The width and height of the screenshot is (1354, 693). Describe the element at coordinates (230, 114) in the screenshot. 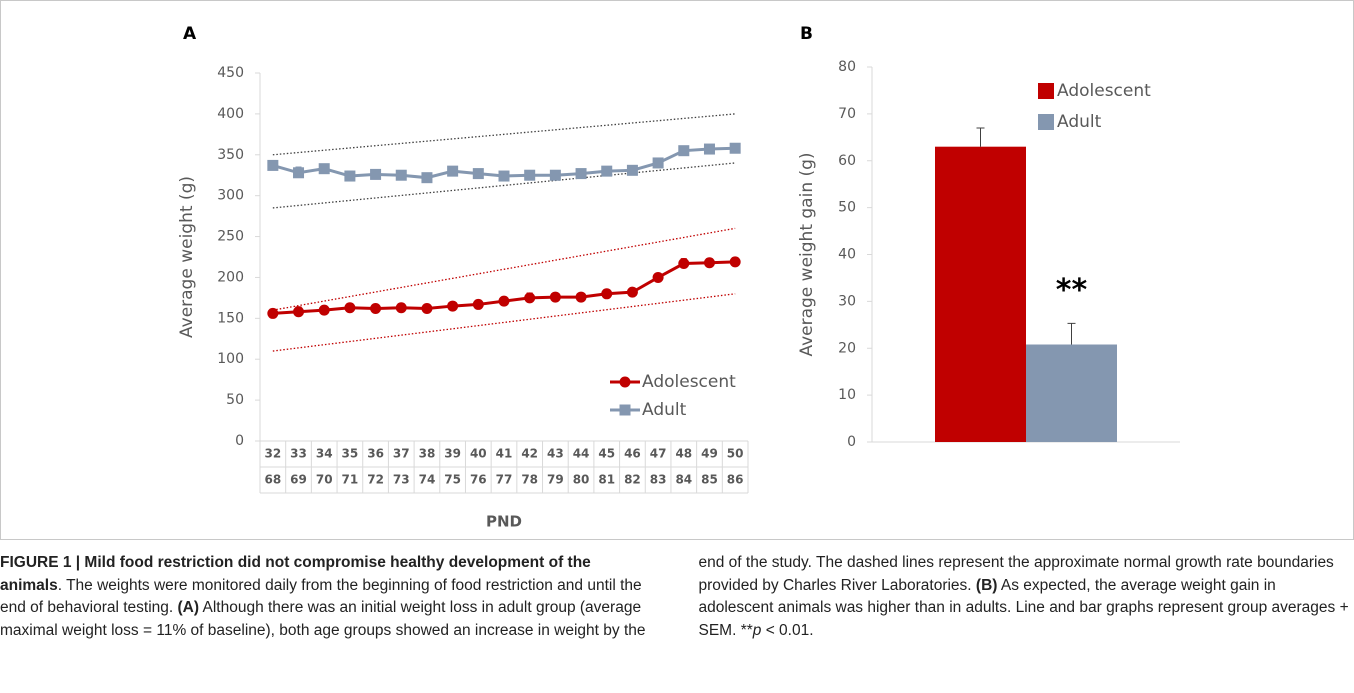

I see `y-tick-label: 400` at that location.